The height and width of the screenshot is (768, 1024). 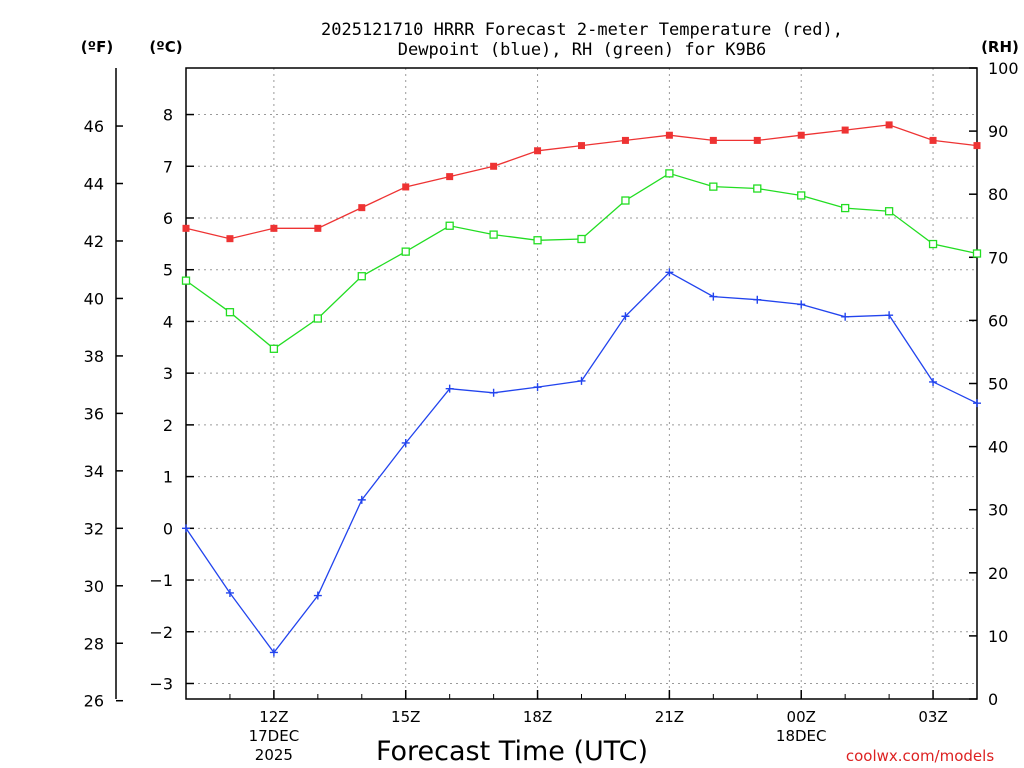 I want to click on fahrenheit-tick-label: 42, so click(x=94, y=241).